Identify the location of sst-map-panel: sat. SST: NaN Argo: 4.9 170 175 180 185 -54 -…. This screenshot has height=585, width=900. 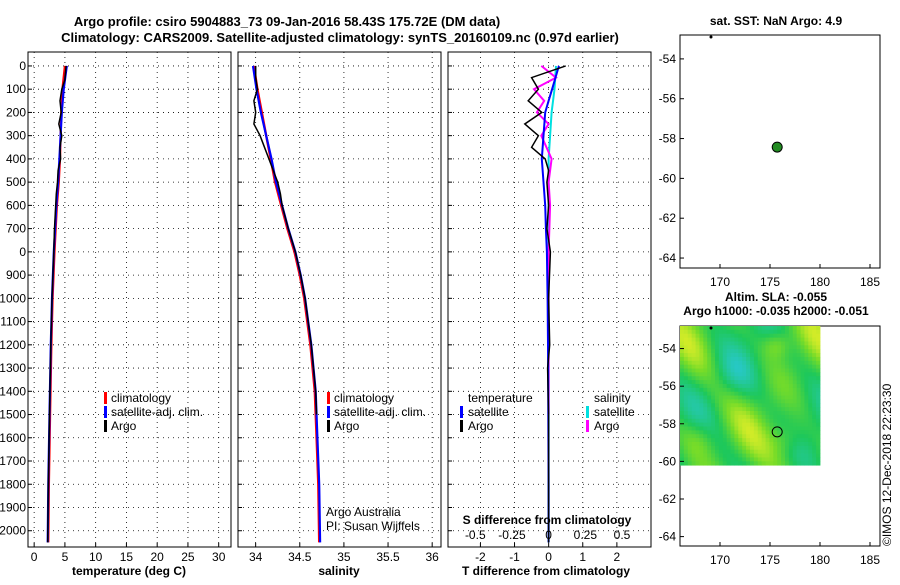
(770, 151).